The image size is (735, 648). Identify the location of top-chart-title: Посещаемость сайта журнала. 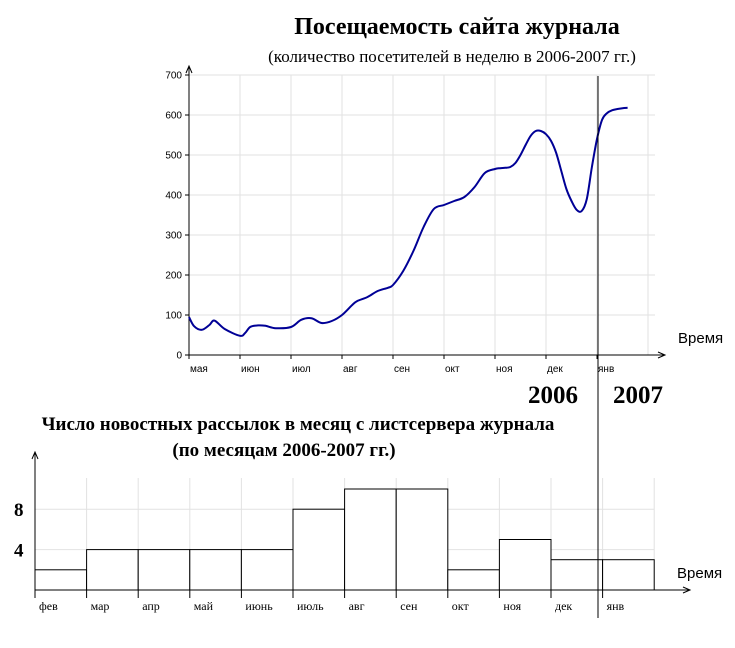
(456, 27).